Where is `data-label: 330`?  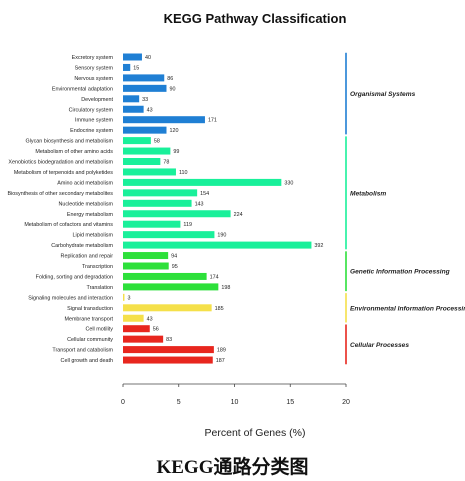 data-label: 330 is located at coordinates (288, 183).